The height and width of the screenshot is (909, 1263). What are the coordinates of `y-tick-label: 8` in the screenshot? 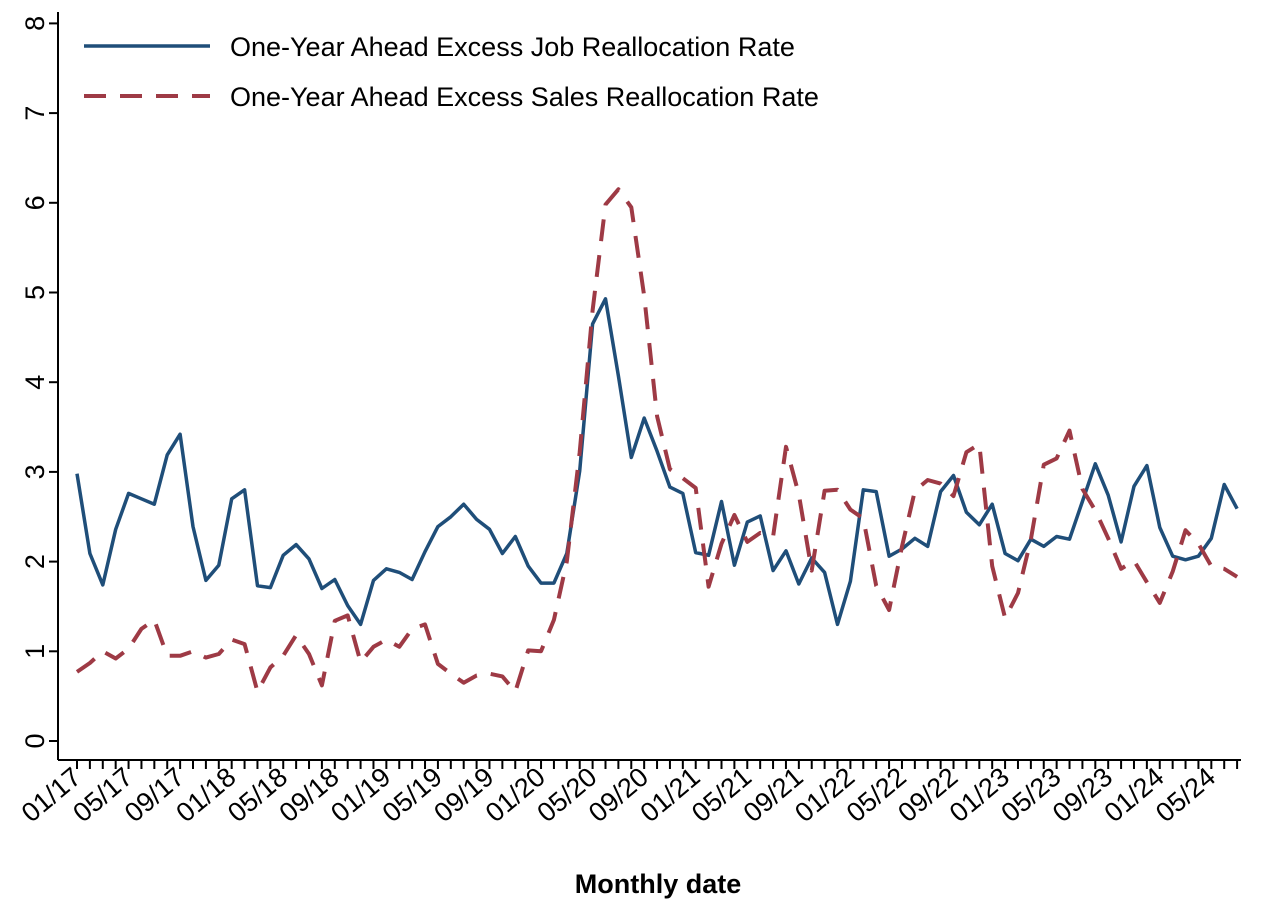 It's located at (35, 23).